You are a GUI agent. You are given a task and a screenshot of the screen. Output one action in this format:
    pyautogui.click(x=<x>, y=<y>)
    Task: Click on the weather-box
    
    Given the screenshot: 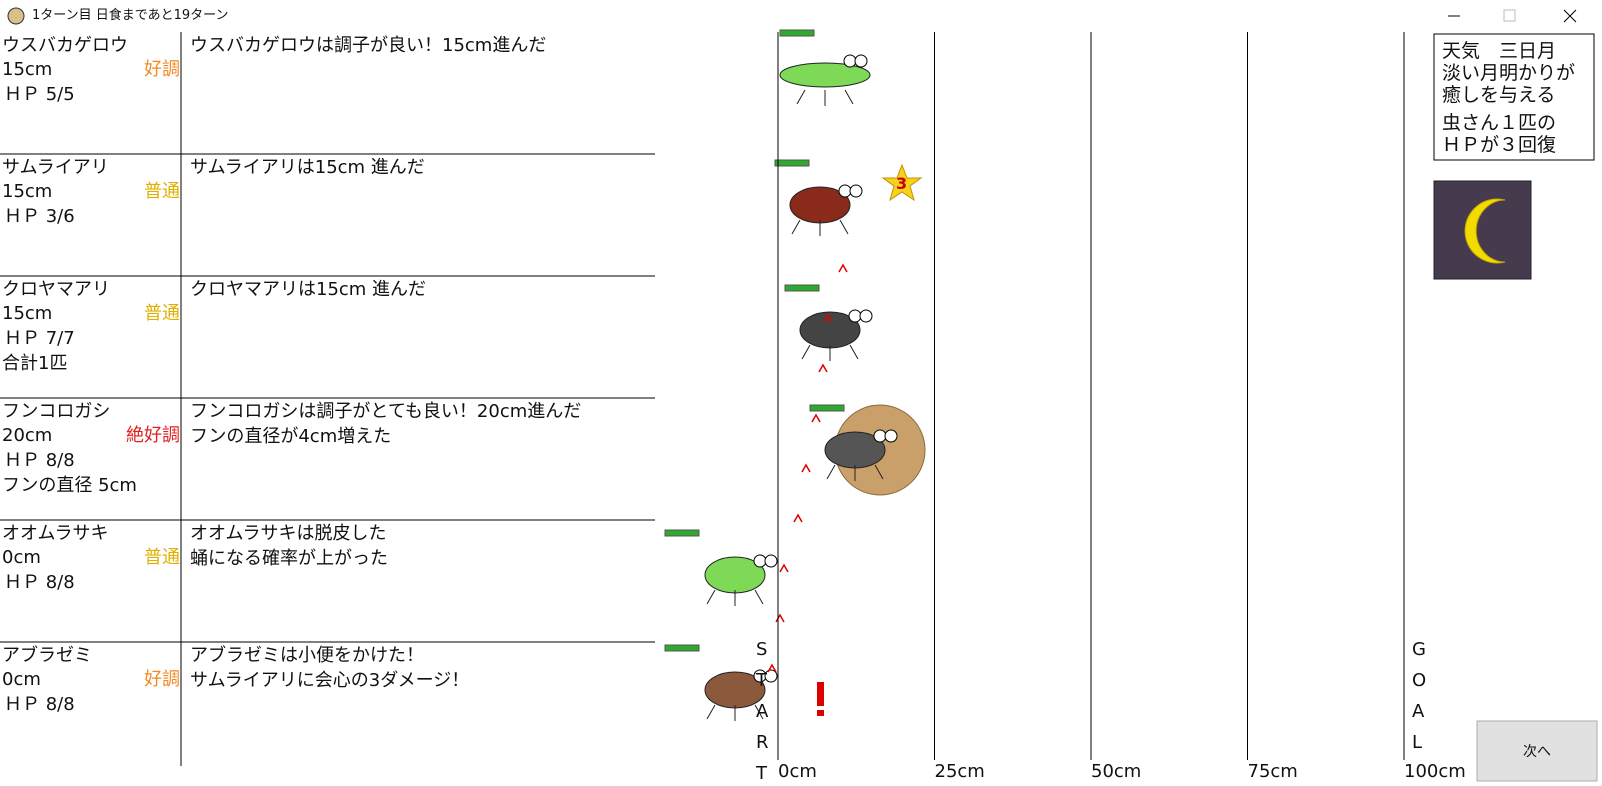 What is the action you would take?
    pyautogui.click(x=1514, y=97)
    